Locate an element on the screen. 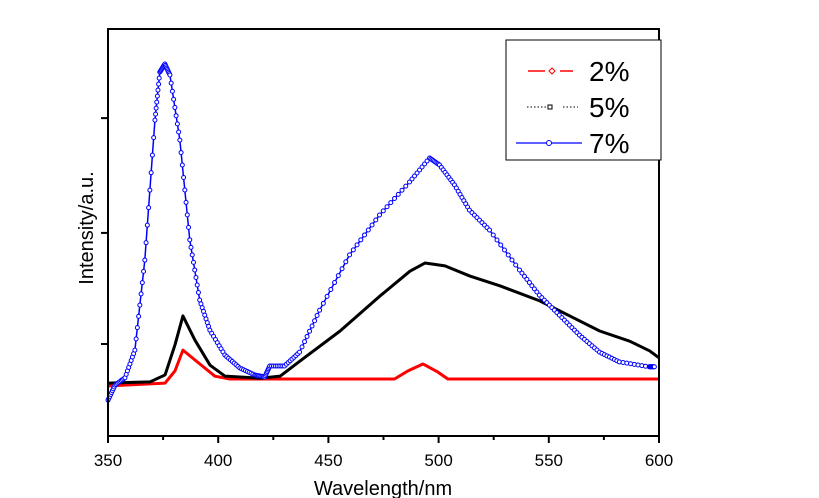 This screenshot has width=819, height=498. diamond-marker-icon is located at coordinates (552, 71).